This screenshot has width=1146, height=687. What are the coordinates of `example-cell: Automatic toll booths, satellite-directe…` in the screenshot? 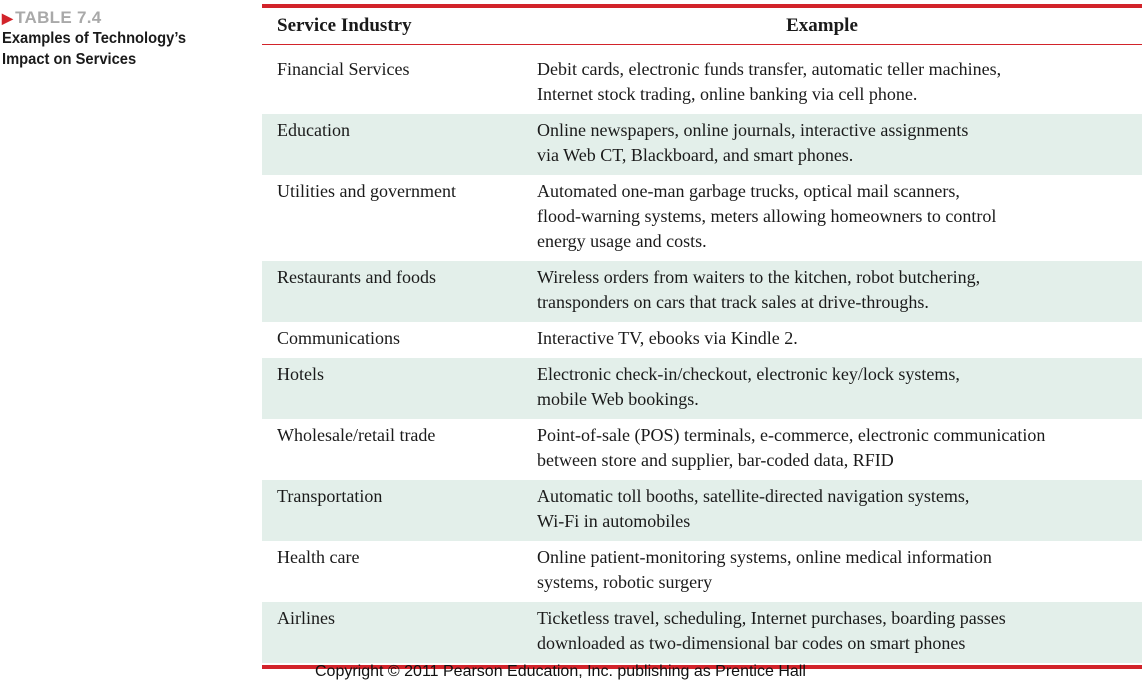 It's located at (753, 508).